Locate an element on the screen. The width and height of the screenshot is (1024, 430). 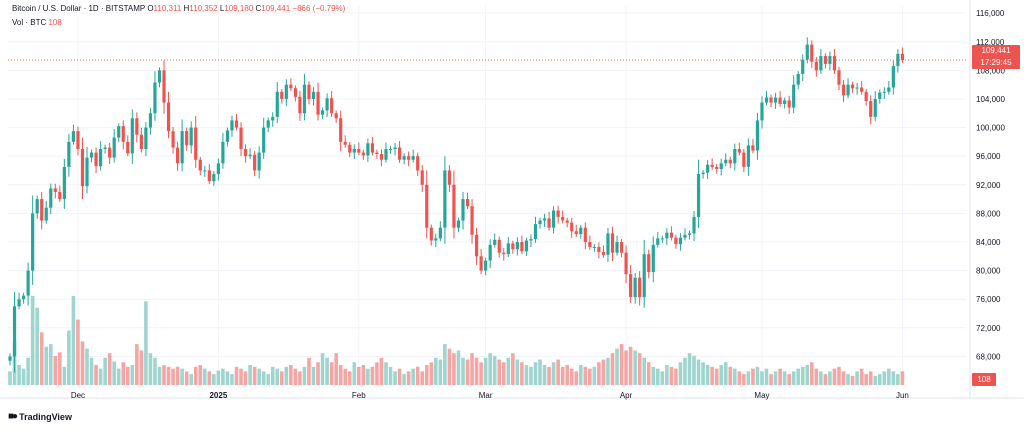
time-tick-label: Mar is located at coordinates (486, 395).